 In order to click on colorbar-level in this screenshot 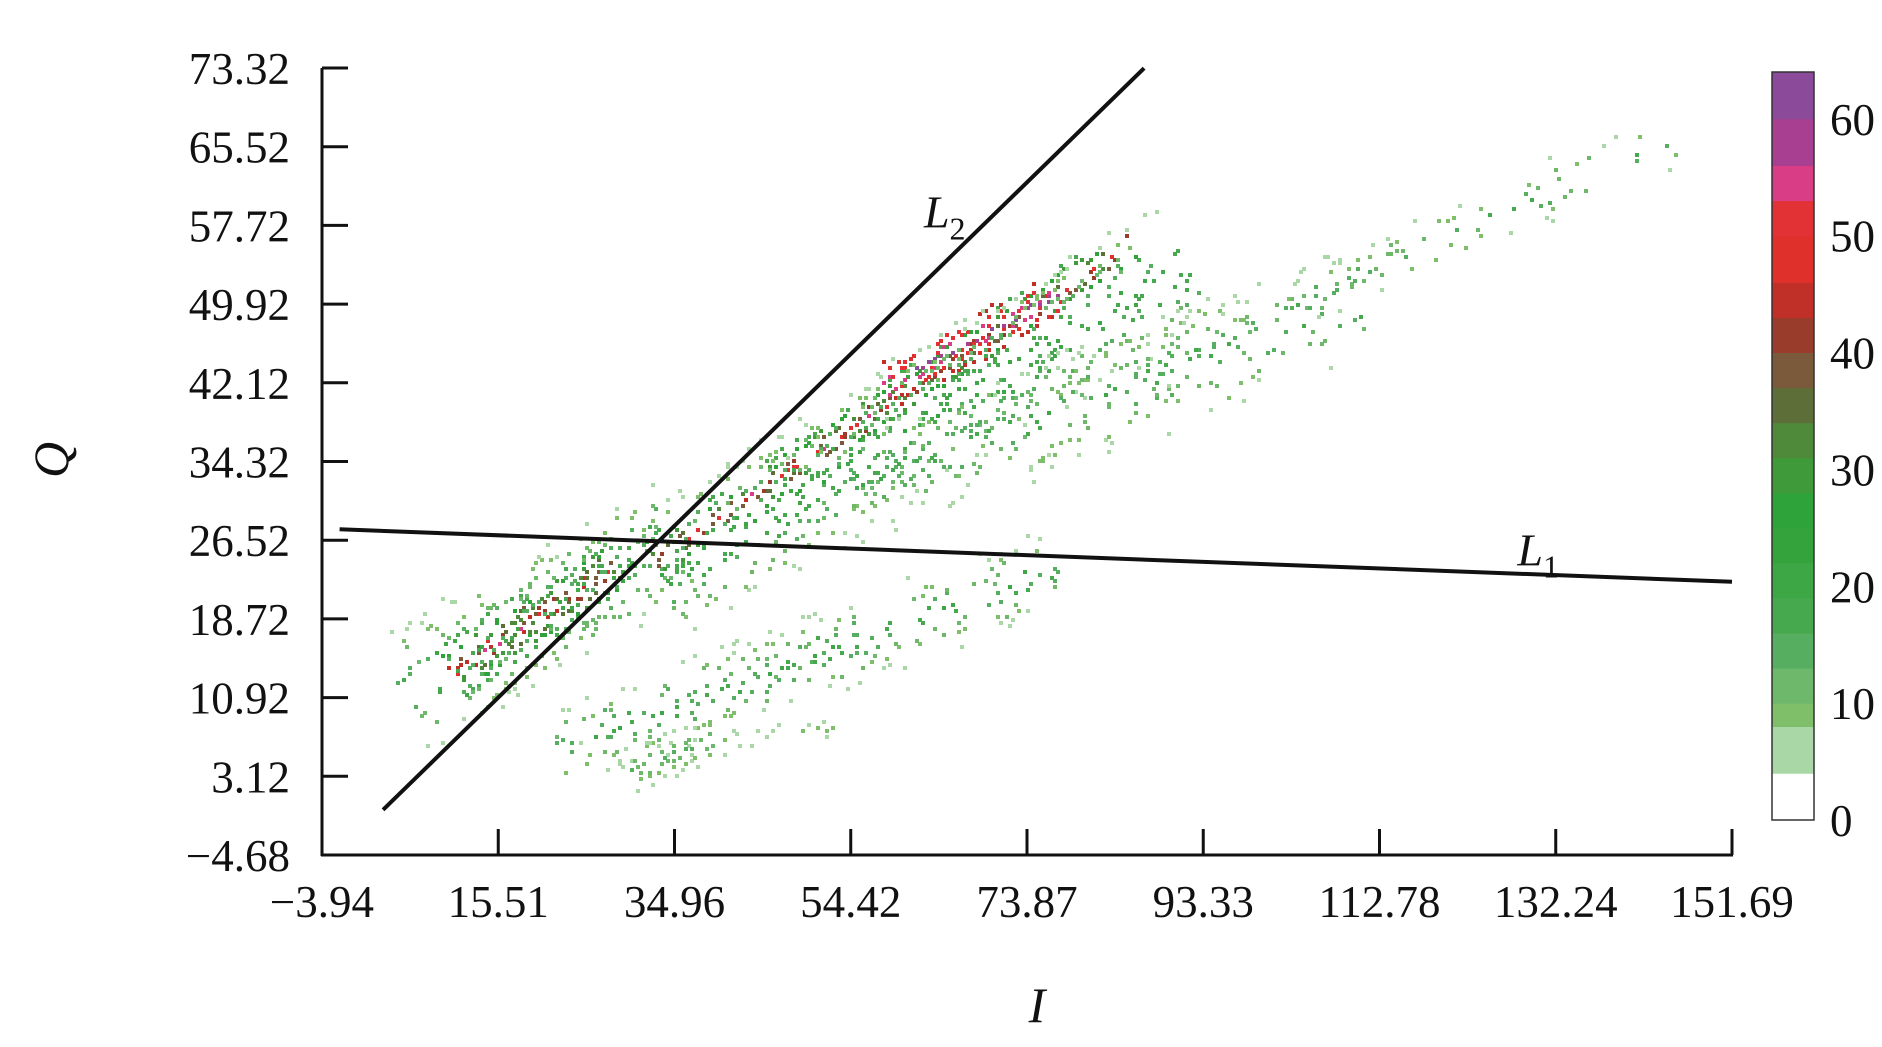, I will do `click(1793, 142)`.